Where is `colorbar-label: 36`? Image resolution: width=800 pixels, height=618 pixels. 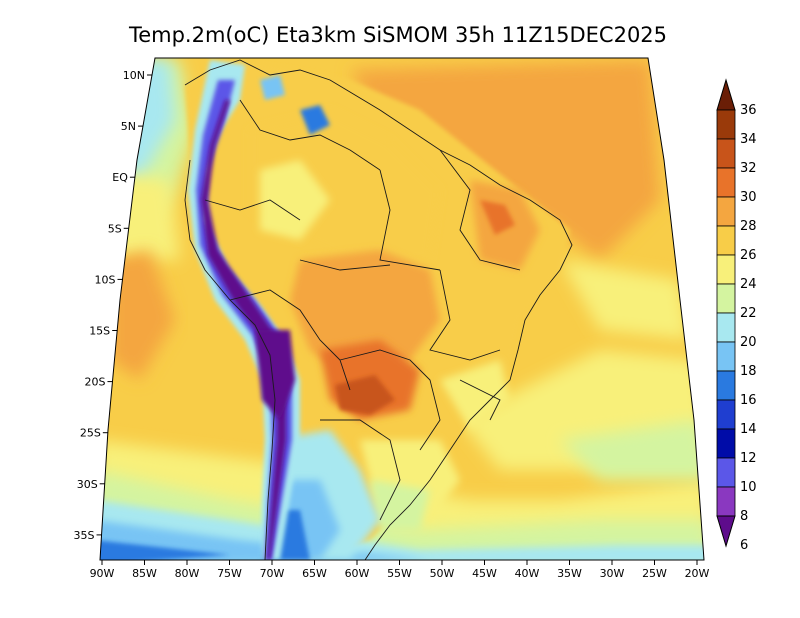
colorbar-label: 36 is located at coordinates (748, 110).